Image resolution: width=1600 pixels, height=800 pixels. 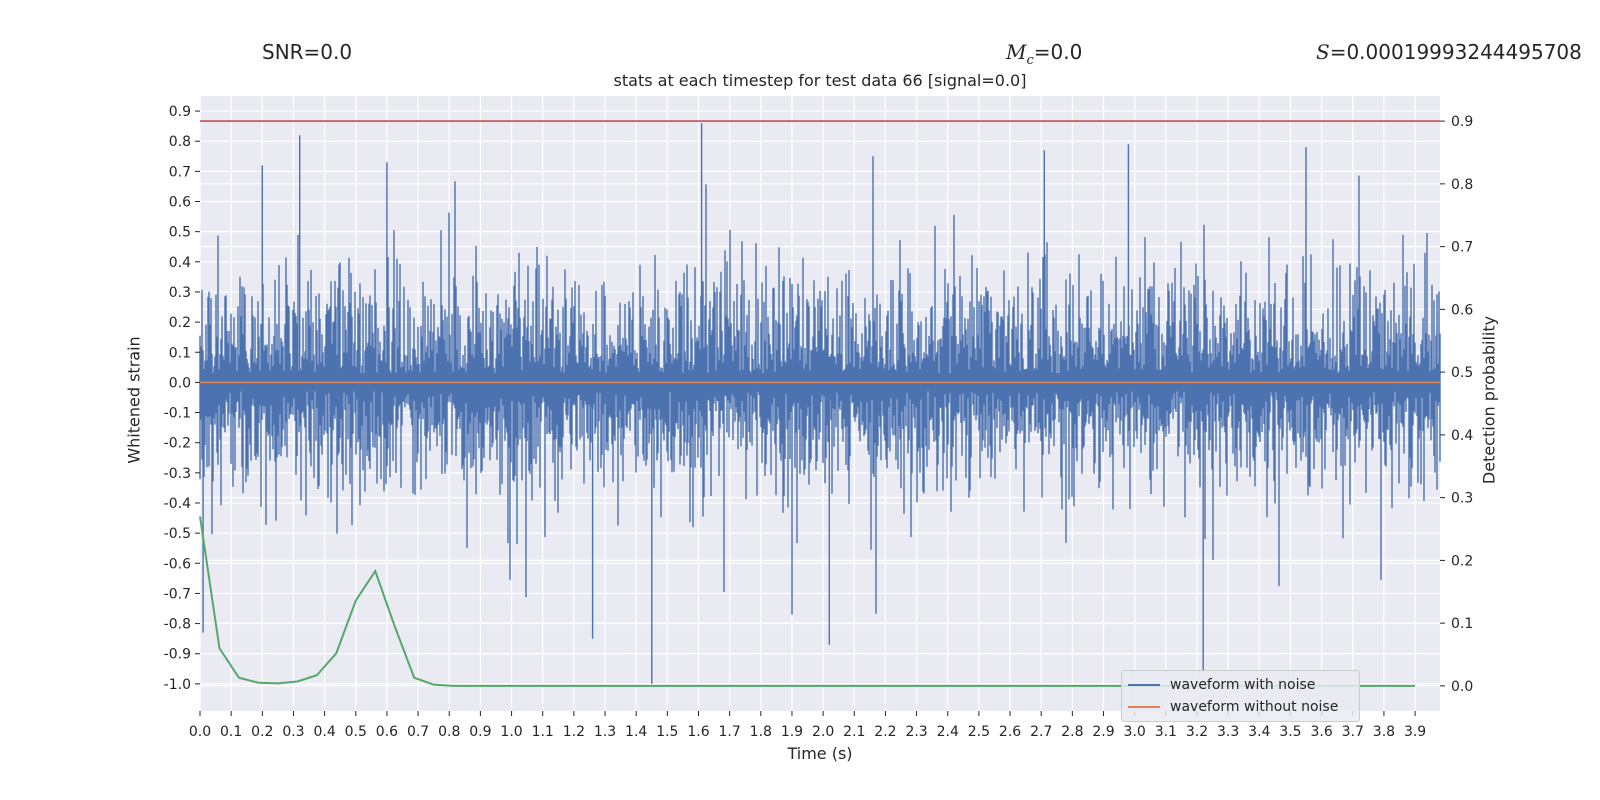 What do you see at coordinates (1135, 732) in the screenshot?
I see `x-tick-label: 3.0` at bounding box center [1135, 732].